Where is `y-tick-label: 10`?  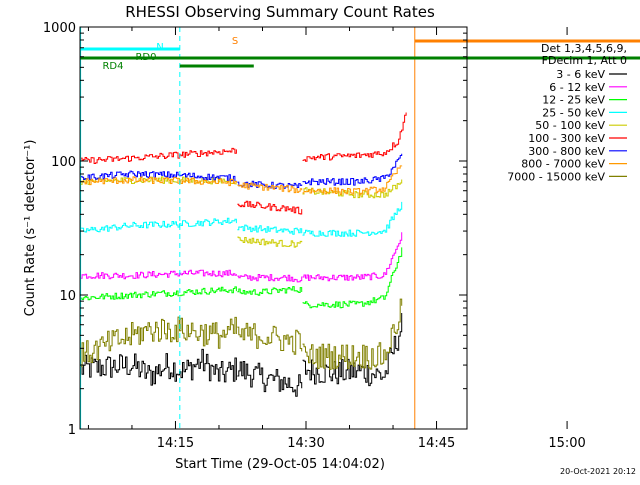
y-tick-label: 10 is located at coordinates (67, 296).